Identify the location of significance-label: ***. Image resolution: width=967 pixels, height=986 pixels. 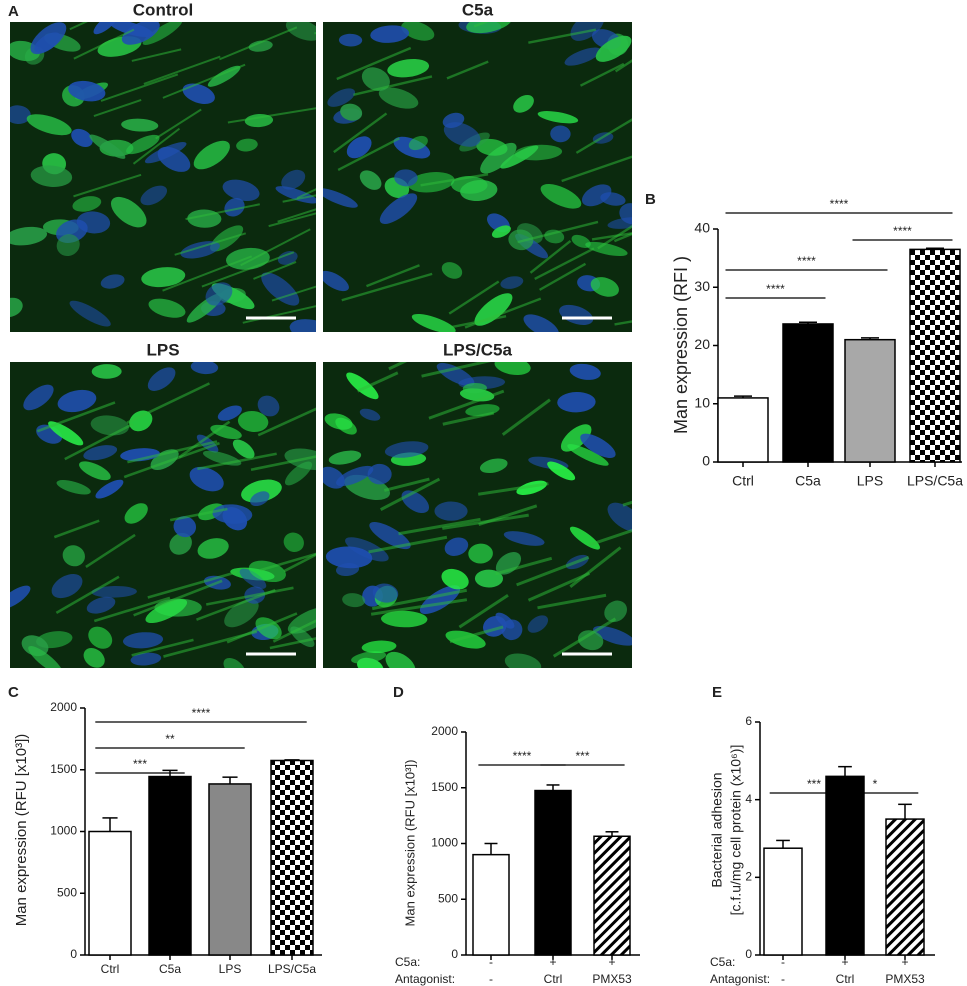
(140, 764).